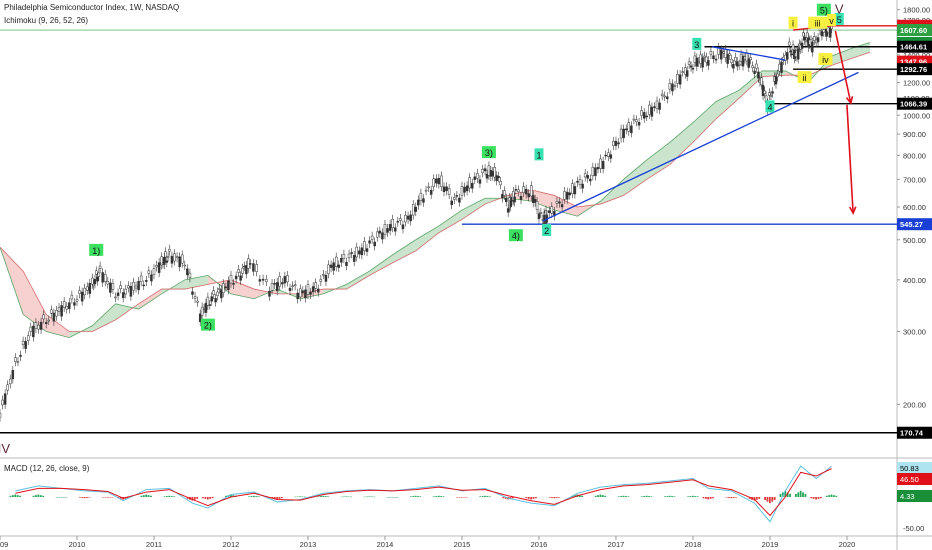  What do you see at coordinates (488, 152) in the screenshot?
I see `wave-label: 3)` at bounding box center [488, 152].